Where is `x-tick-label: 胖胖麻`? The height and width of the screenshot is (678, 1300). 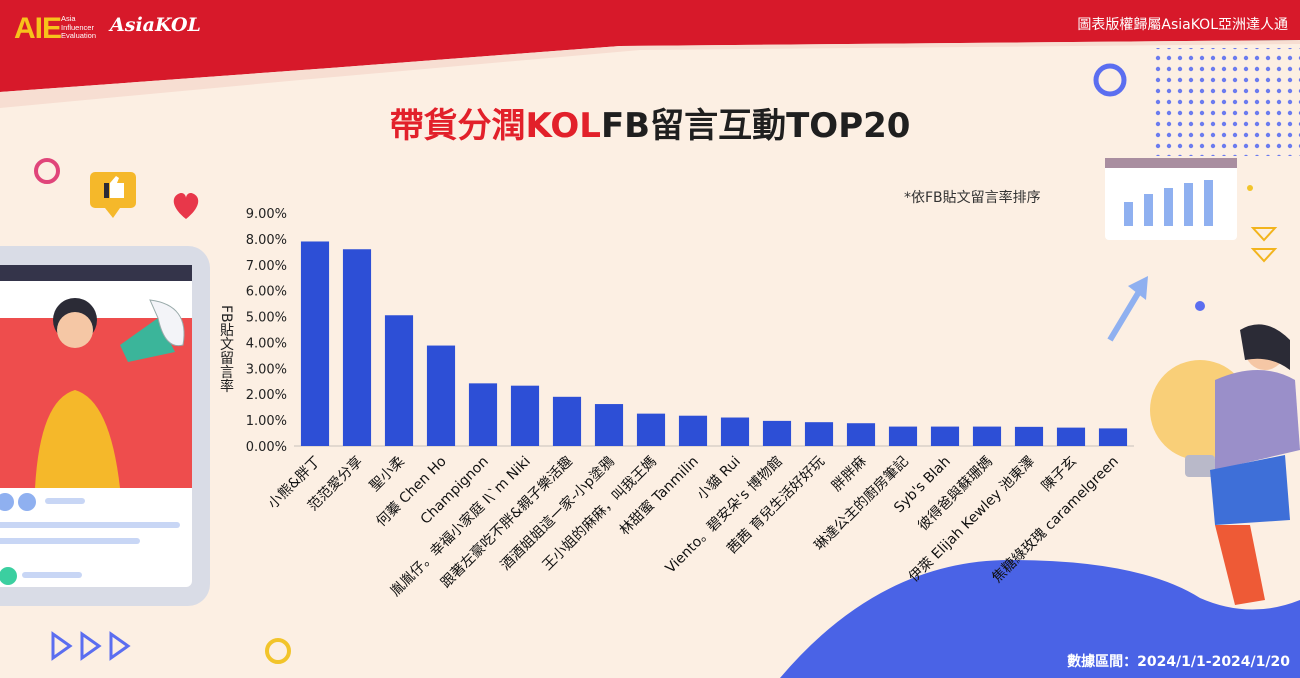
x-tick-label: 胖胖麻 is located at coordinates (849, 474).